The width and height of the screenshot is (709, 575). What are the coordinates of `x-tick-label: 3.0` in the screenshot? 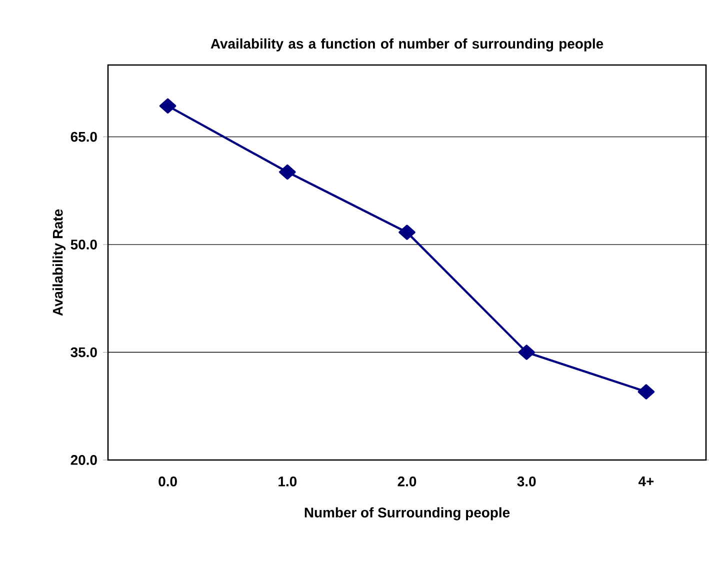 It's located at (526, 481).